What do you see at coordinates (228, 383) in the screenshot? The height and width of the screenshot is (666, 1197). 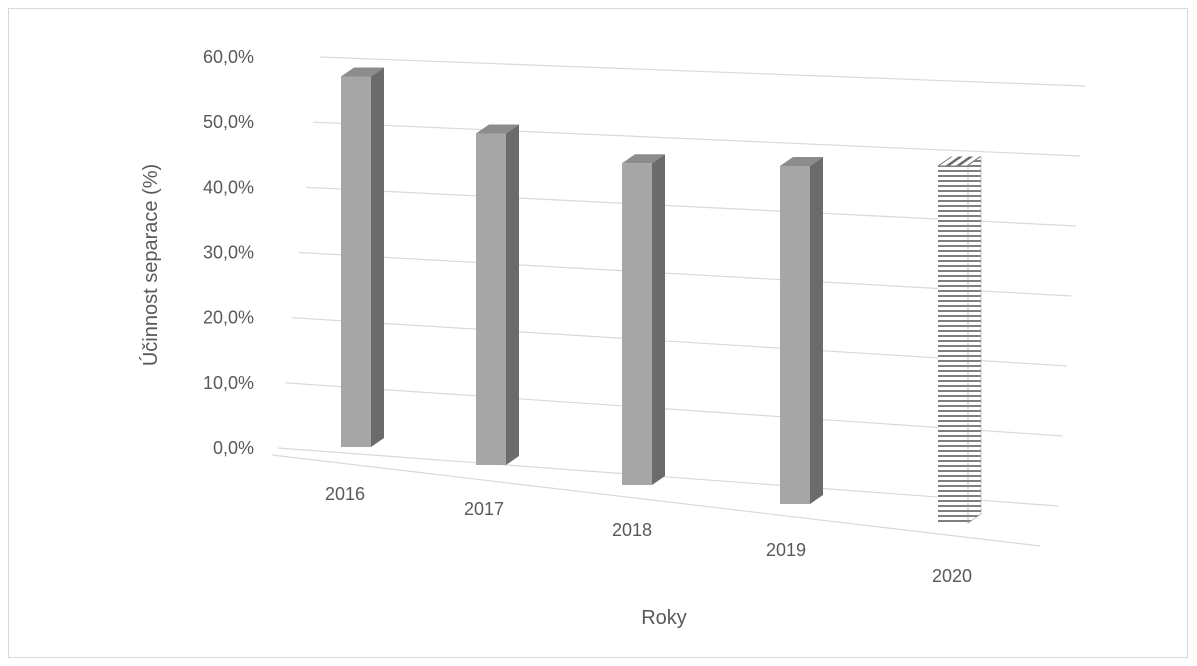 I see `y-tick-label: 10,0%` at bounding box center [228, 383].